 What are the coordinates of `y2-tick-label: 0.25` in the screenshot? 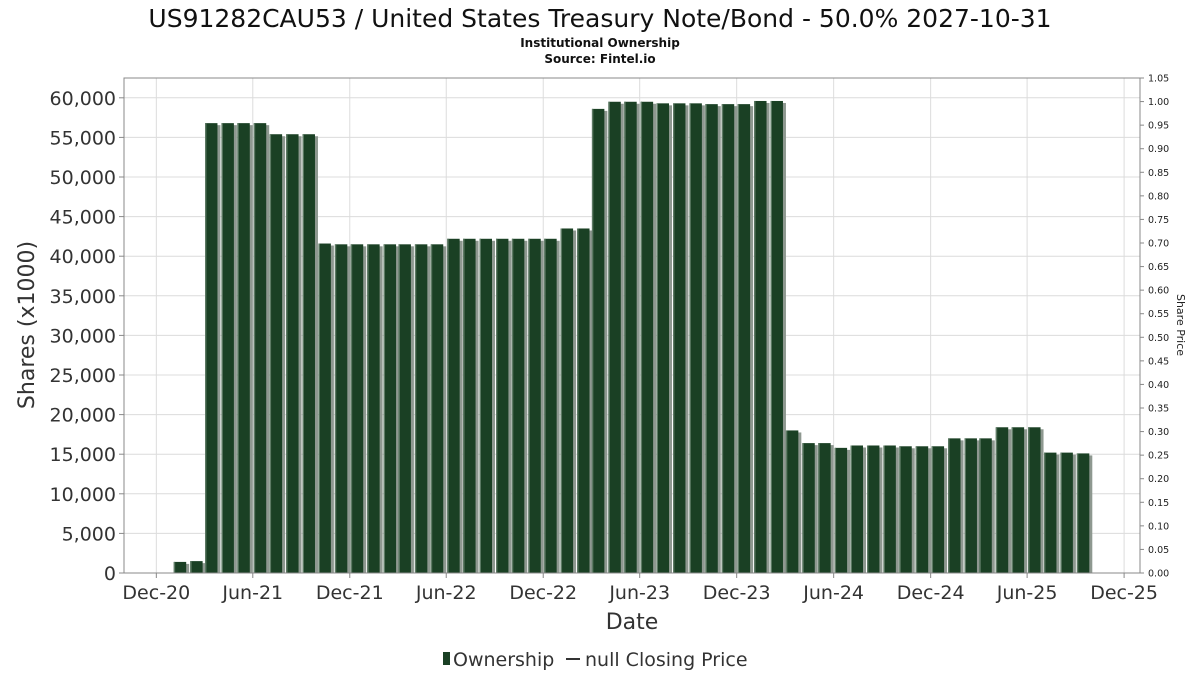 It's located at (1158, 456).